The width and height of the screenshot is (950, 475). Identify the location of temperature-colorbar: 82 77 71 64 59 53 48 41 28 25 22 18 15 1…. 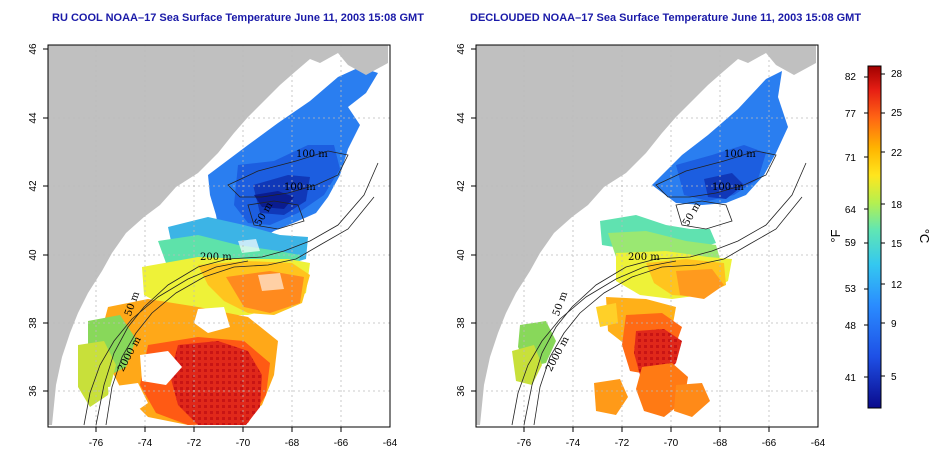
(880, 237).